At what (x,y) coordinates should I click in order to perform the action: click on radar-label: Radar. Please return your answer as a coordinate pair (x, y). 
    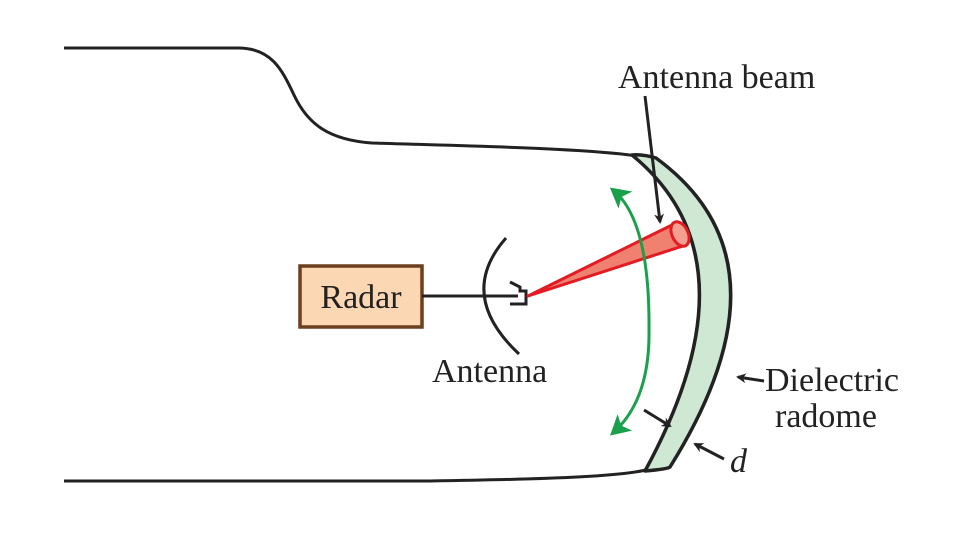
    Looking at the image, I should click on (361, 297).